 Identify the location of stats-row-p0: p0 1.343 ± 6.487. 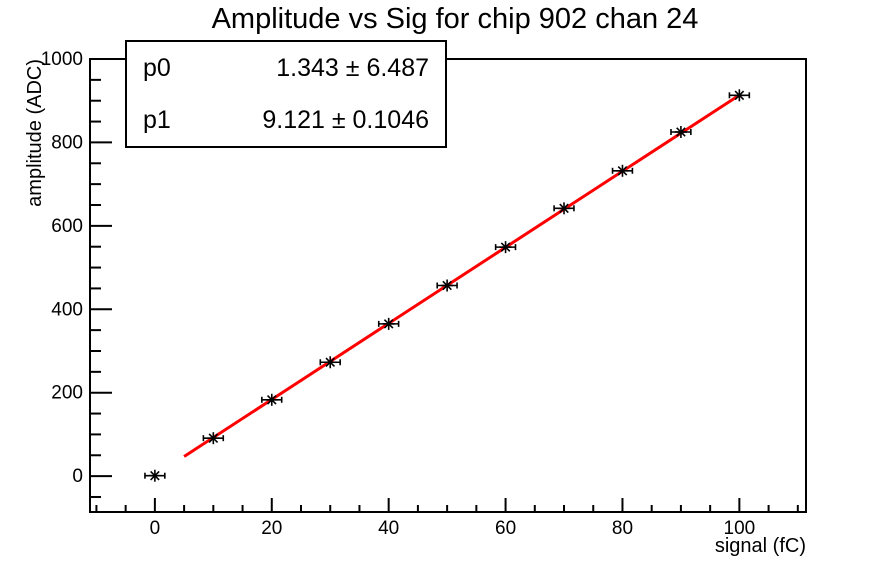
(286, 68).